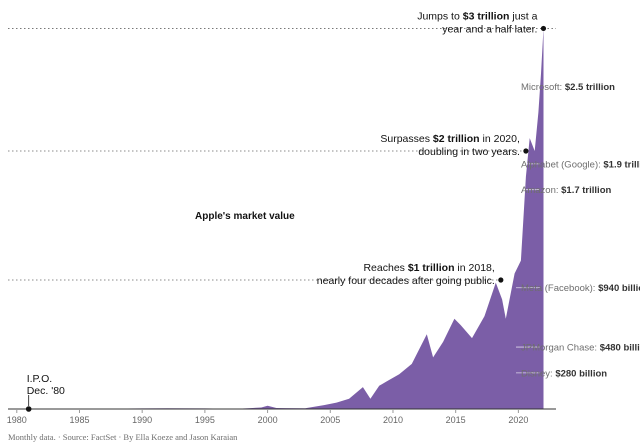 This screenshot has width=640, height=445. Describe the element at coordinates (541, 190) in the screenshot. I see `company-name: Amazon:` at that location.